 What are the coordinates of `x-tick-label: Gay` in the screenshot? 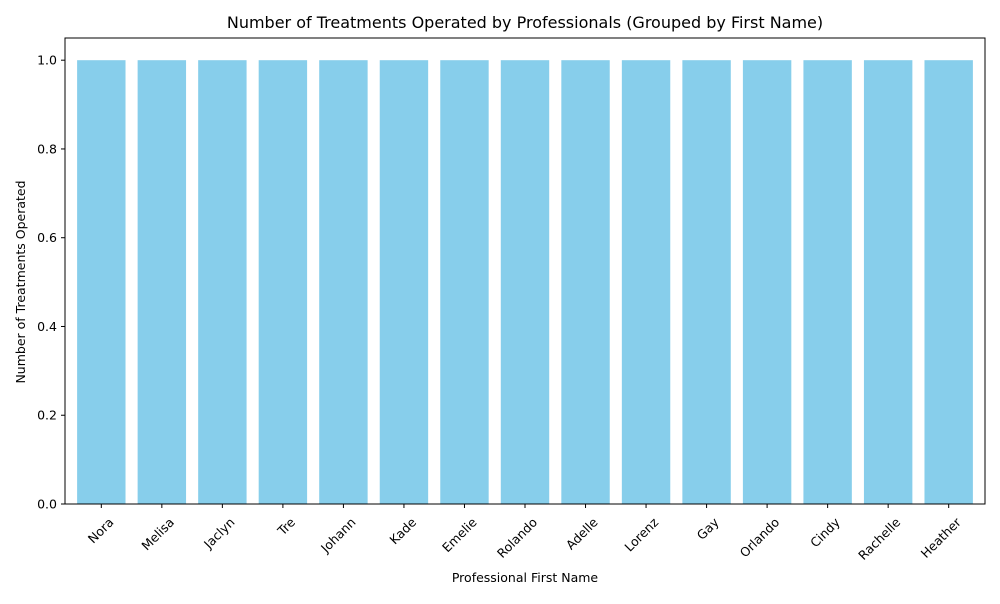 It's located at (708, 528).